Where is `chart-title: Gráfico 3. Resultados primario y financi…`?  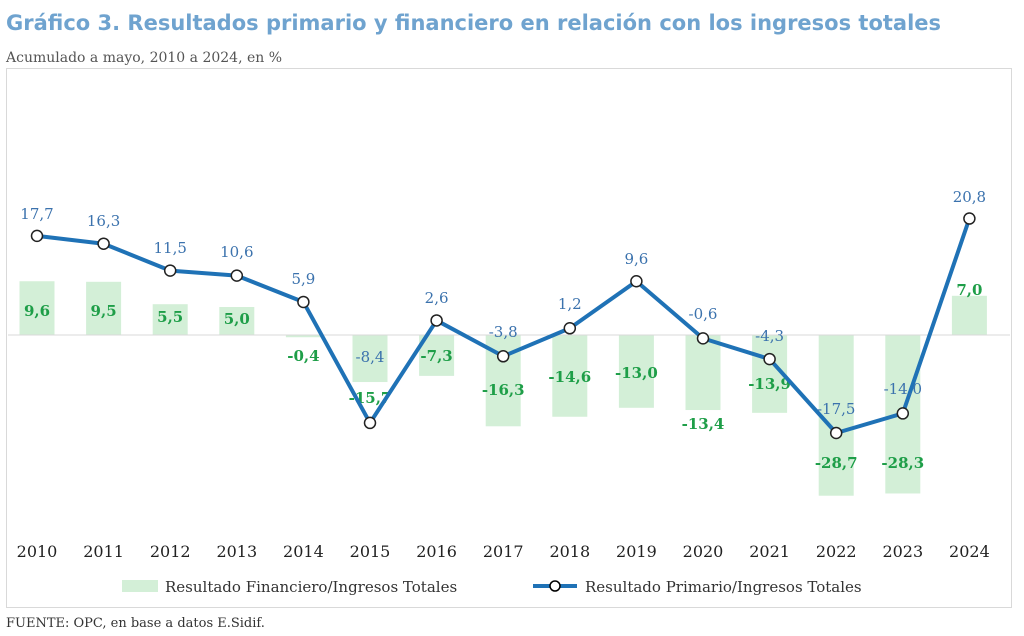 chart-title: Gráfico 3. Resultados primario y financi… is located at coordinates (474, 23).